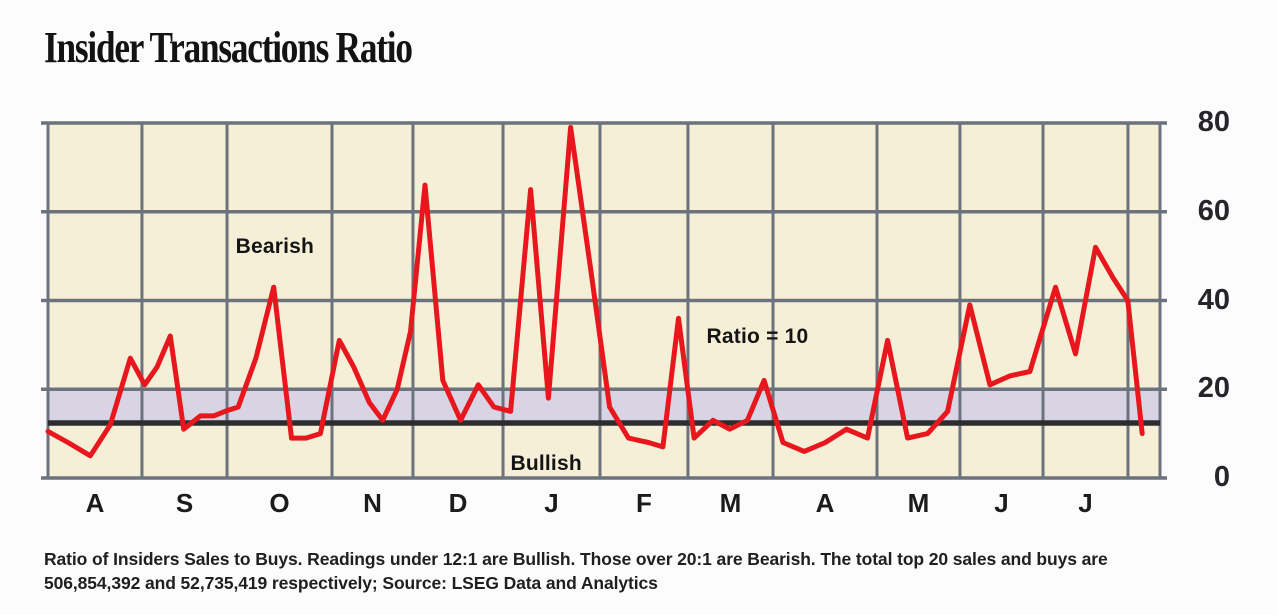  What do you see at coordinates (546, 463) in the screenshot?
I see `annotation-bullish: Bullish` at bounding box center [546, 463].